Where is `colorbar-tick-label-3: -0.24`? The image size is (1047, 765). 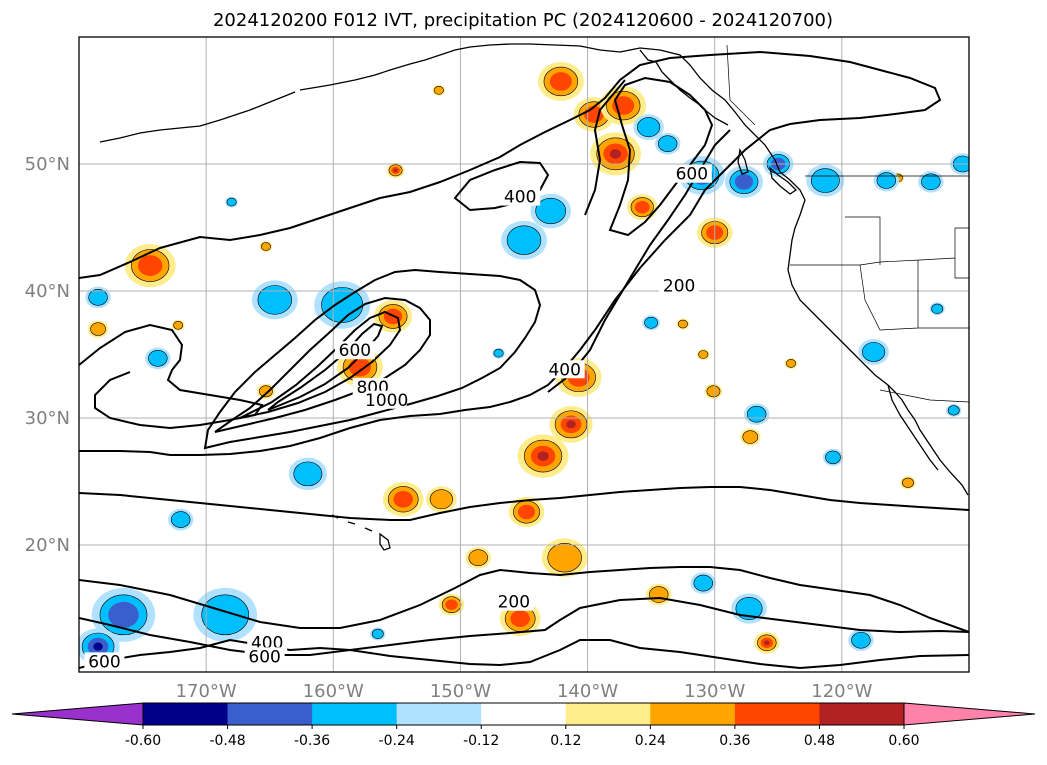
colorbar-tick-label-3: -0.24 is located at coordinates (397, 741).